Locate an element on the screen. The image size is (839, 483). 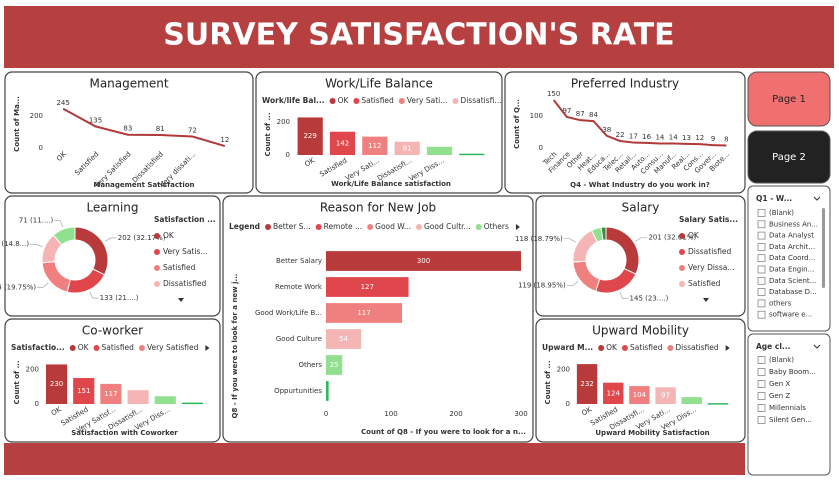
data-label: 16 is located at coordinates (646, 137).